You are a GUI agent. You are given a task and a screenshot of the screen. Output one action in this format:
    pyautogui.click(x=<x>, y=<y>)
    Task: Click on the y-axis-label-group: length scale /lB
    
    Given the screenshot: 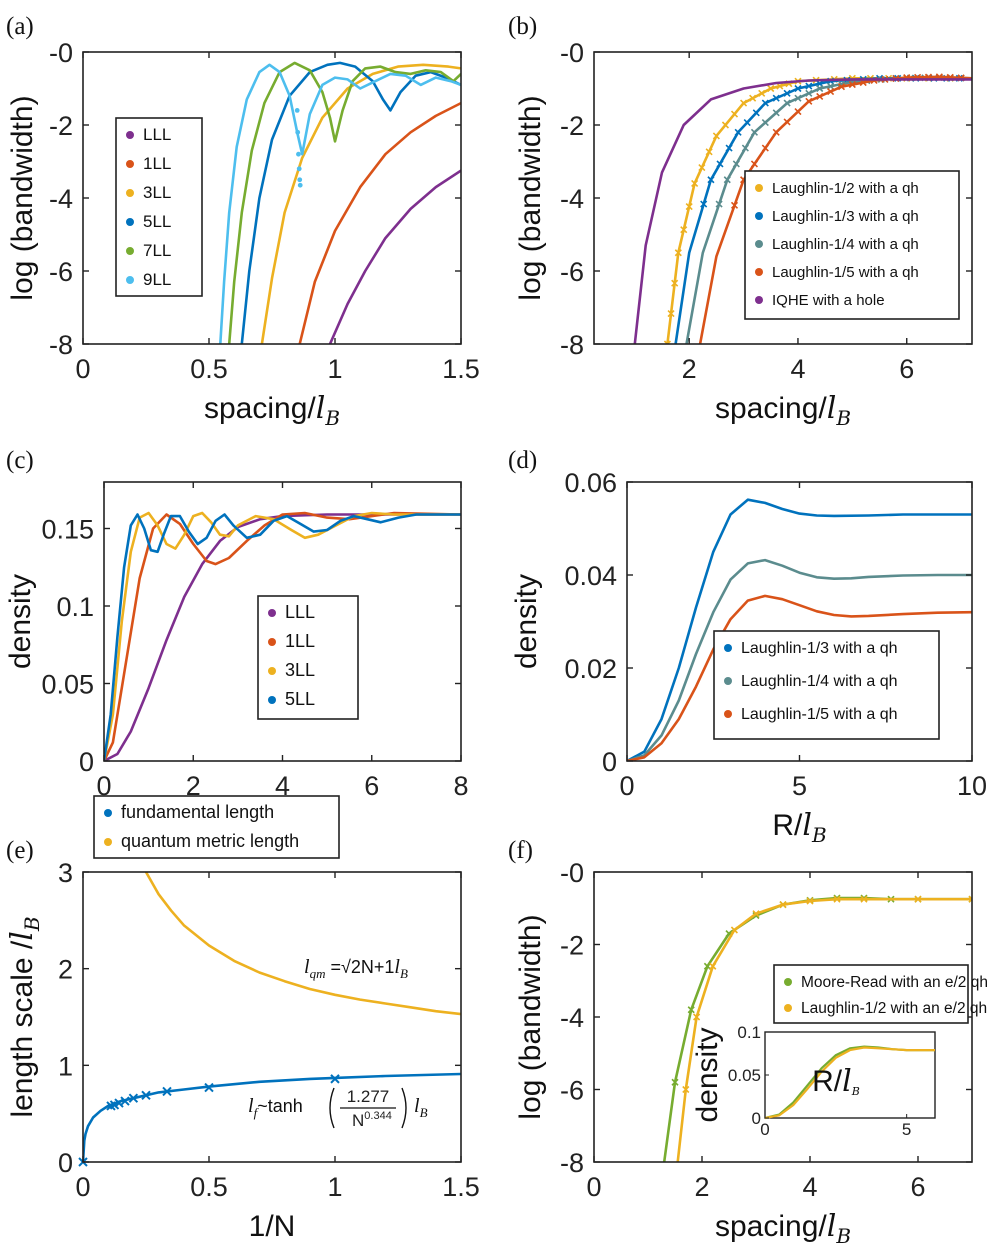 What is the action you would take?
    pyautogui.click(x=24, y=1016)
    